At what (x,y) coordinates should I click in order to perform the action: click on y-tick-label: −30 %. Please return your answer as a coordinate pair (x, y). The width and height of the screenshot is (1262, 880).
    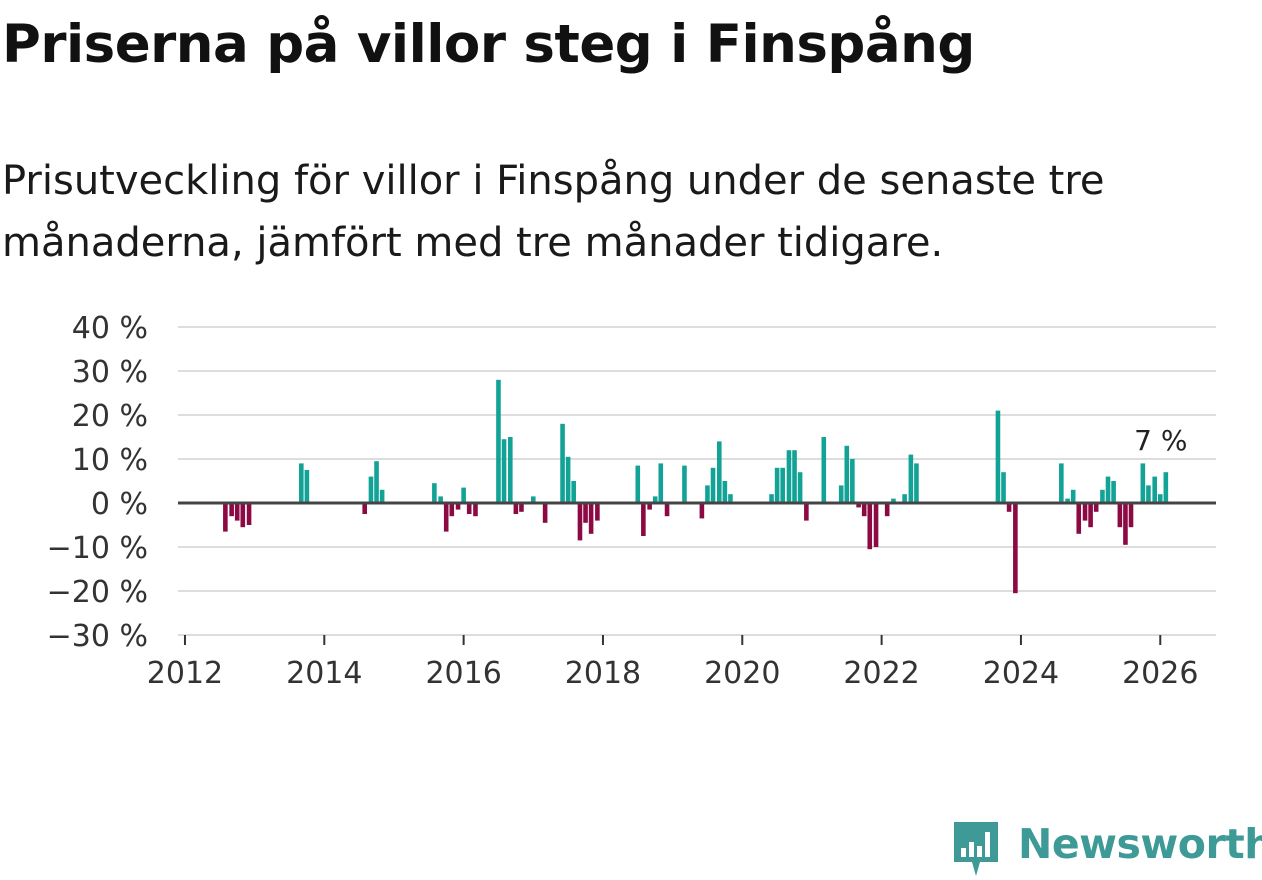
    Looking at the image, I should click on (97, 636).